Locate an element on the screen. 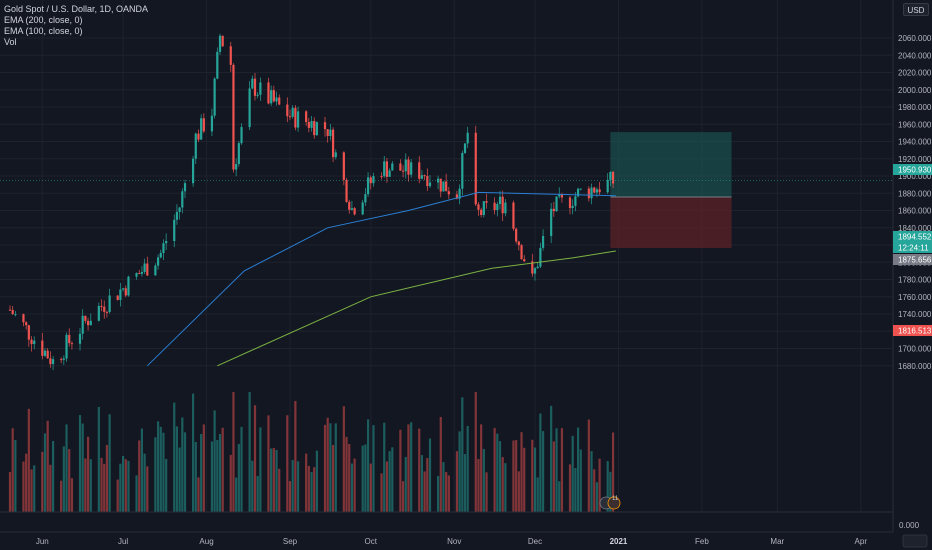 Image resolution: width=932 pixels, height=550 pixels. price-tick-label: 1900.000 is located at coordinates (915, 176).